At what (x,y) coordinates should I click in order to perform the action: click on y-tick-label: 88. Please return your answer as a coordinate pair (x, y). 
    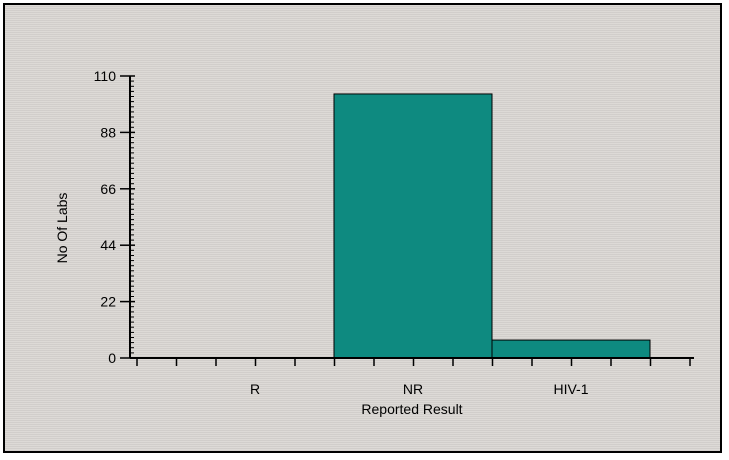
    Looking at the image, I should click on (108, 132).